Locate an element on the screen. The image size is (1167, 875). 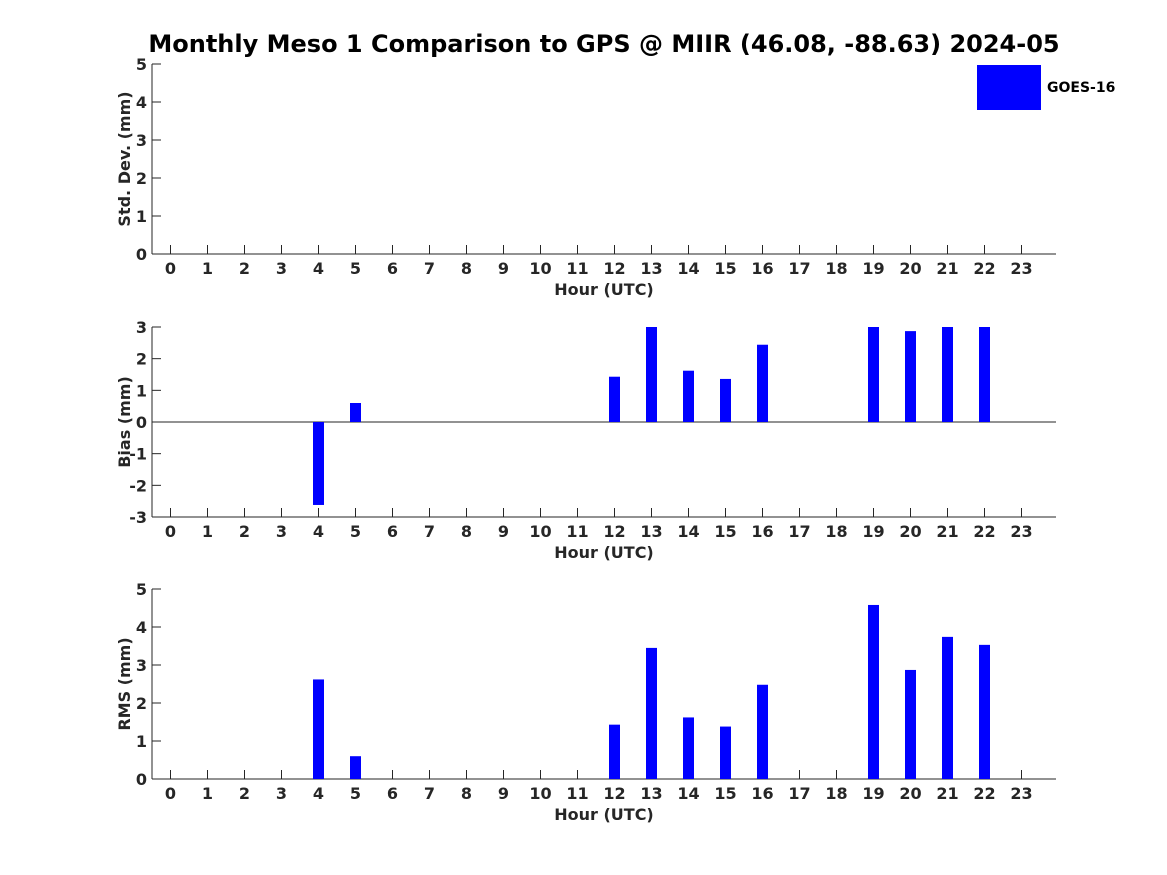
rms-xtick-label: 11 is located at coordinates (577, 793).